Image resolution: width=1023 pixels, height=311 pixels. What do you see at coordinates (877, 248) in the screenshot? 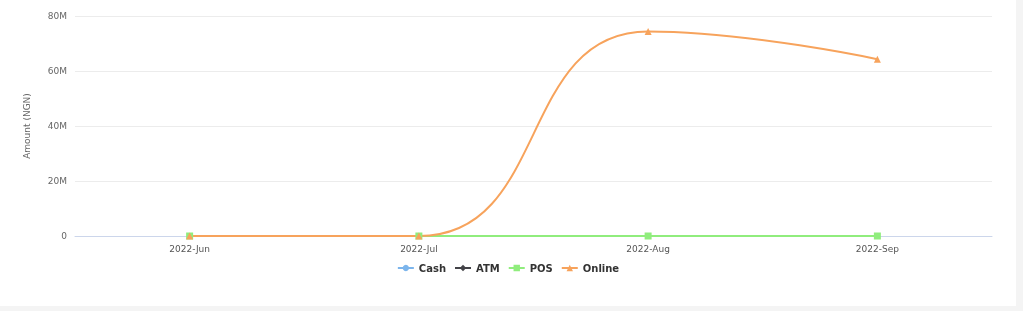
I see `x-tick-label: 2022-Sep` at bounding box center [877, 248].